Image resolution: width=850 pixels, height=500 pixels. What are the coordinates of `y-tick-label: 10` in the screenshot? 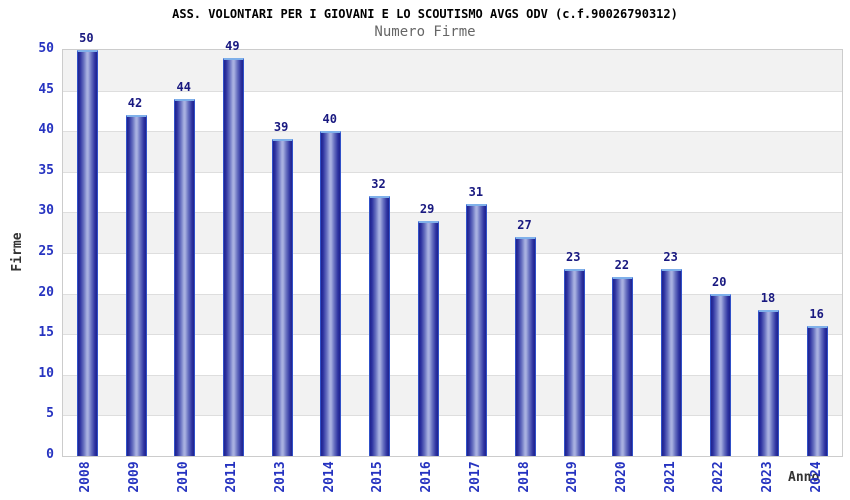 It's located at (46, 373).